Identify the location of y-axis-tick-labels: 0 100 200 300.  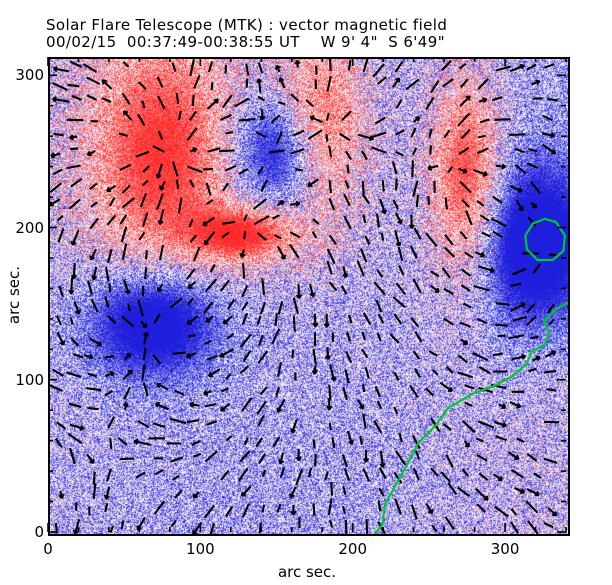
(22, 292).